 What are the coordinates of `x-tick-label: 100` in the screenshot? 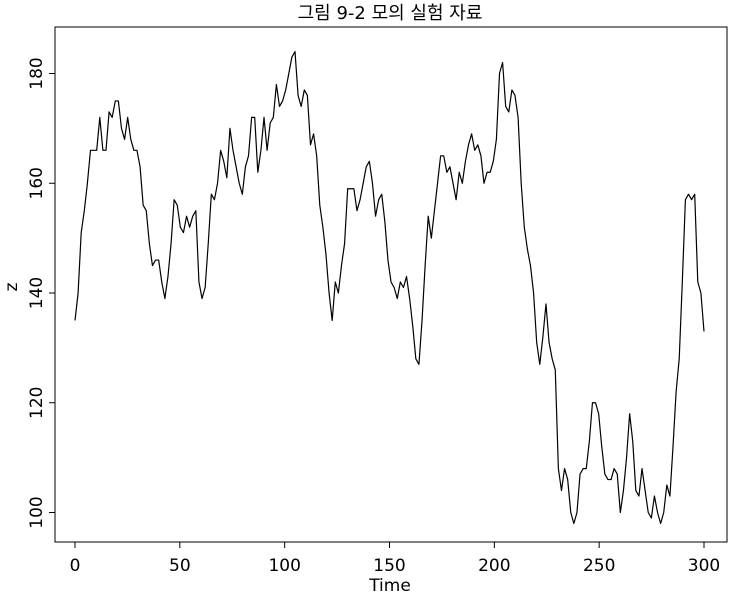 It's located at (284, 566).